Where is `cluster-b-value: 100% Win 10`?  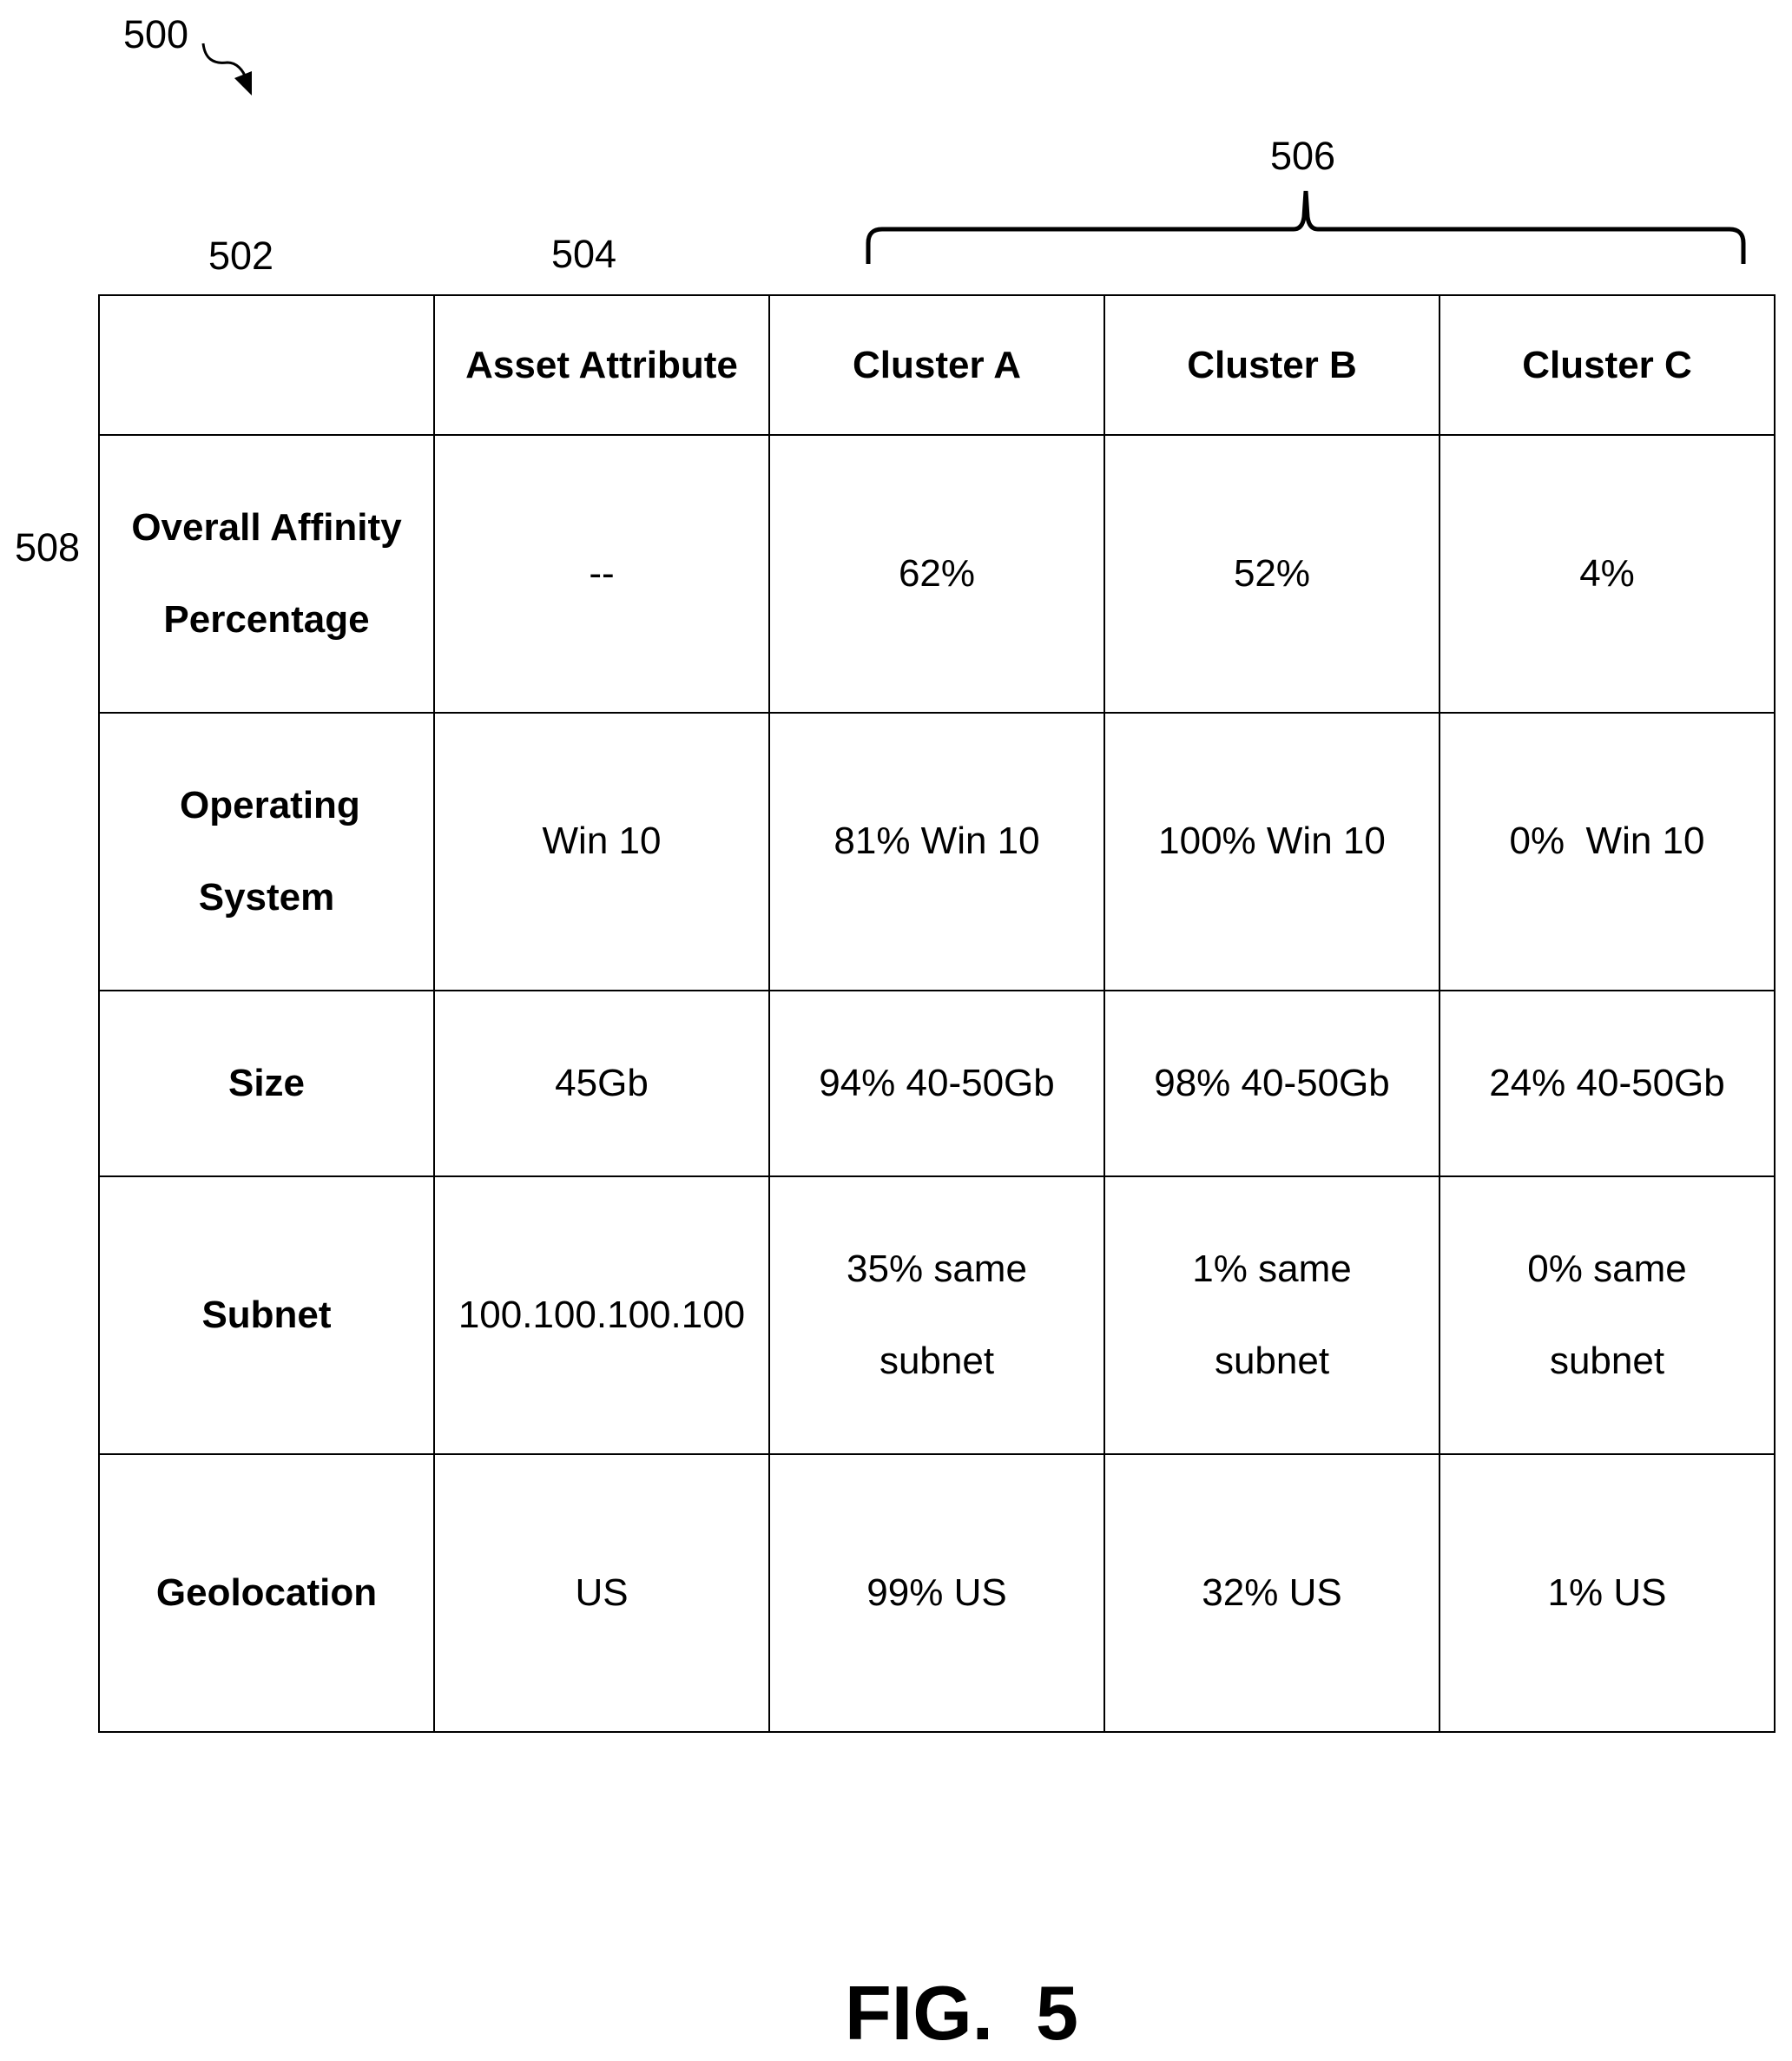 cluster-b-value: 100% Win 10 is located at coordinates (1272, 852).